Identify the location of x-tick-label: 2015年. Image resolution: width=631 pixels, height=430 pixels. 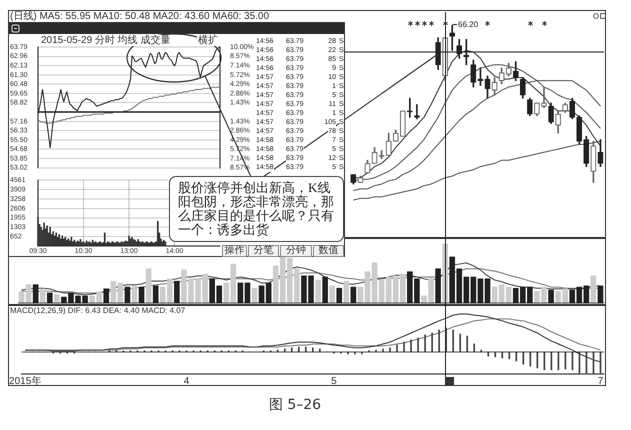
(25, 380).